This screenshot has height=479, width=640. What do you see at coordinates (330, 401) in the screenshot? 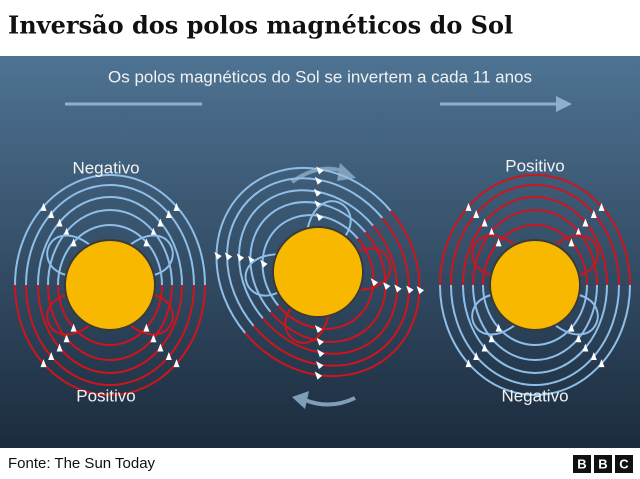
I see `rotation-arrow` at bounding box center [330, 401].